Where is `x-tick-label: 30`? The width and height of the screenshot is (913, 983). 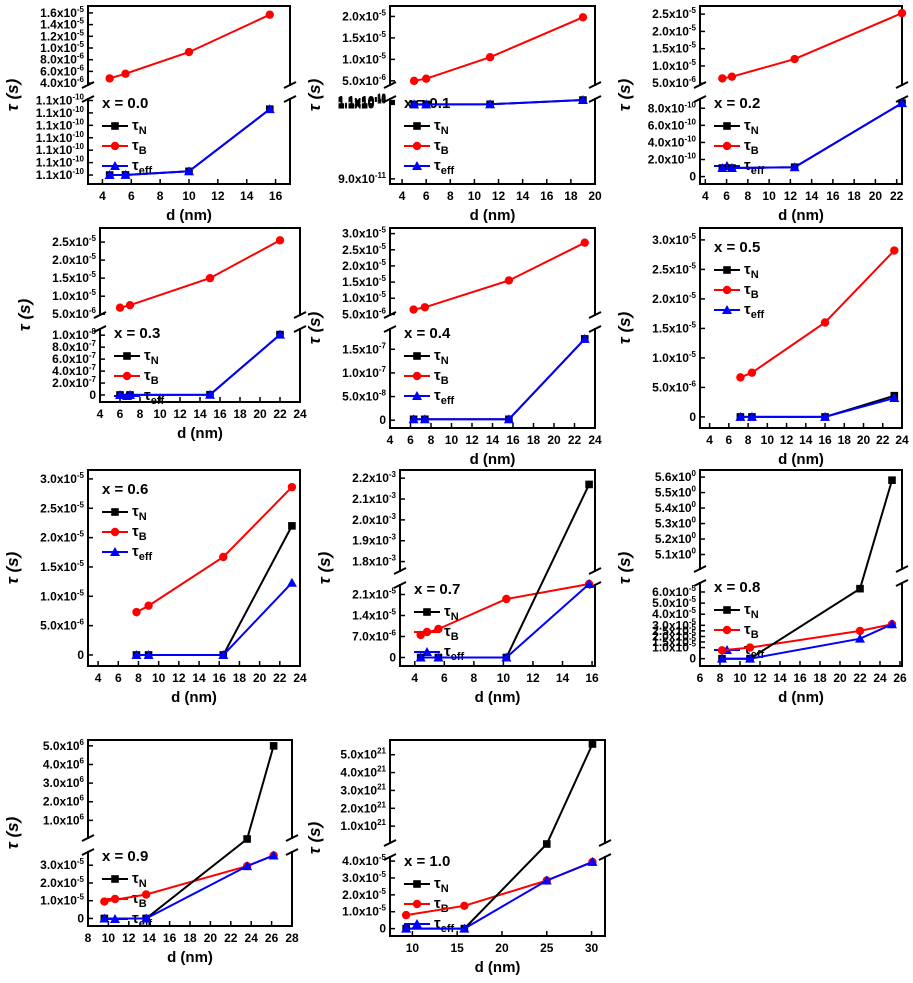
x-tick-label: 30 is located at coordinates (592, 948).